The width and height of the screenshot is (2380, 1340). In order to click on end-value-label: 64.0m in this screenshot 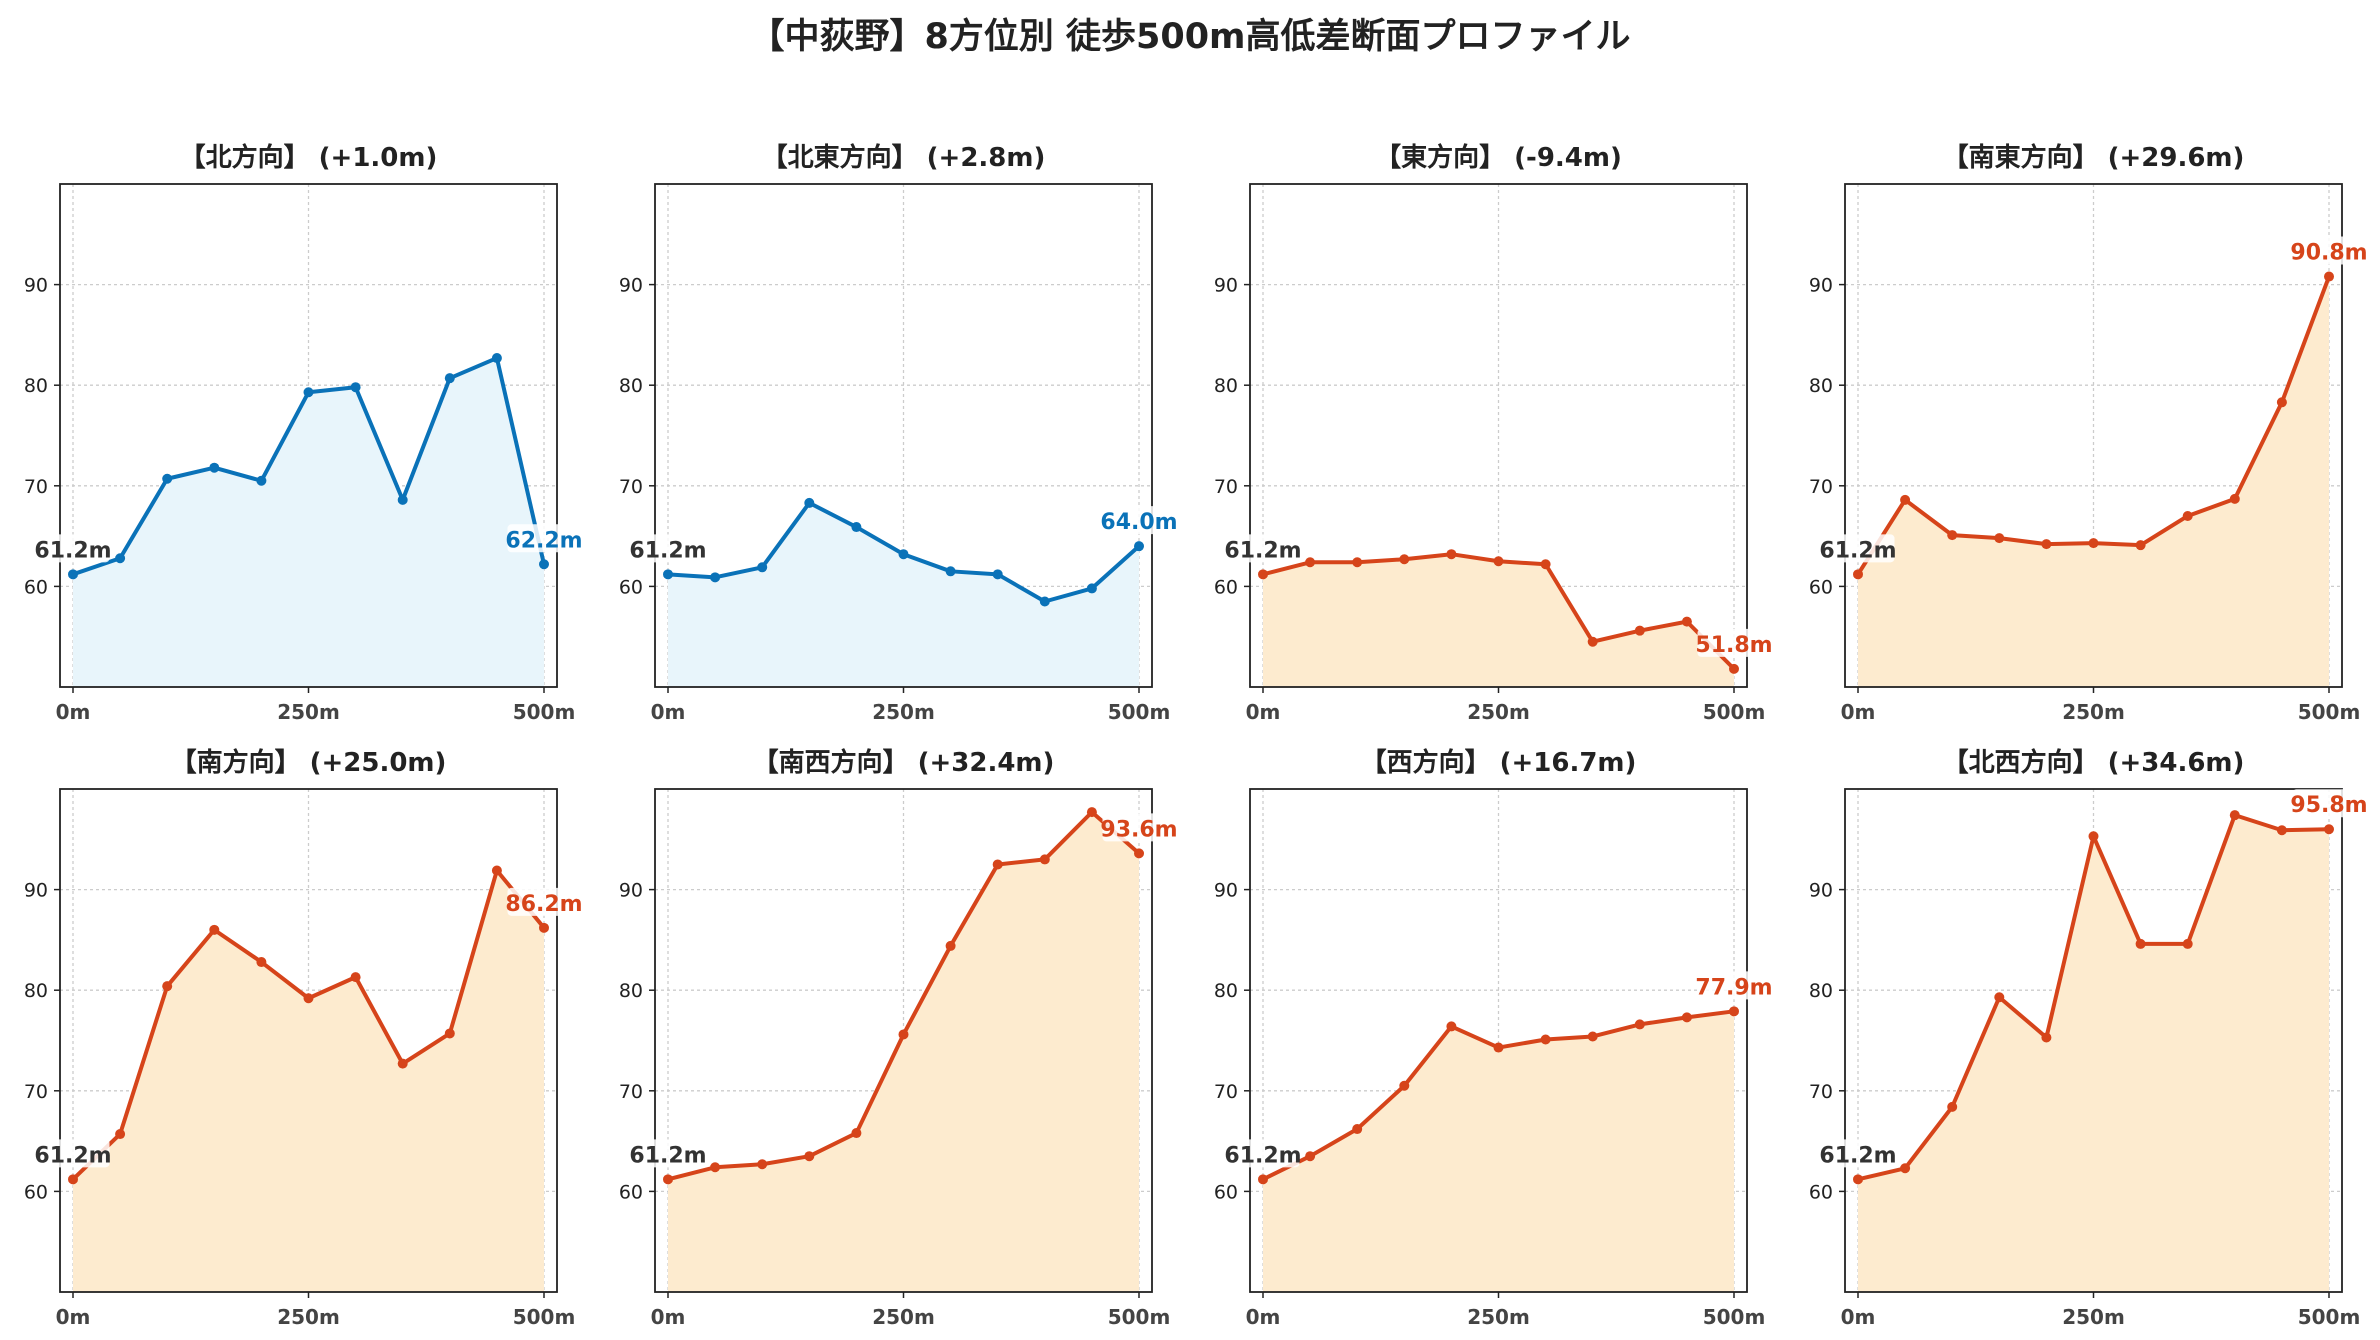, I will do `click(1138, 522)`.